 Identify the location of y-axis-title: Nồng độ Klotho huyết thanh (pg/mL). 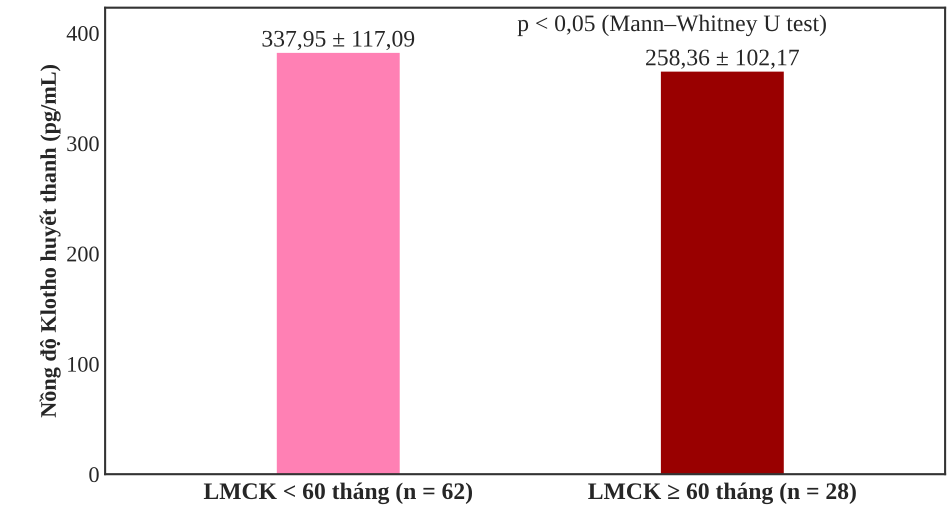
(50, 241).